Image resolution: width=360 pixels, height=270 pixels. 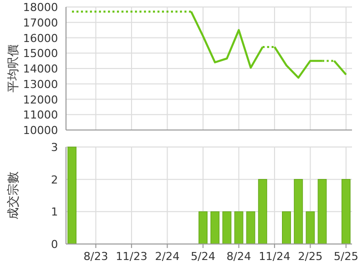 I want to click on y-tick-label: 3, so click(x=54, y=147).